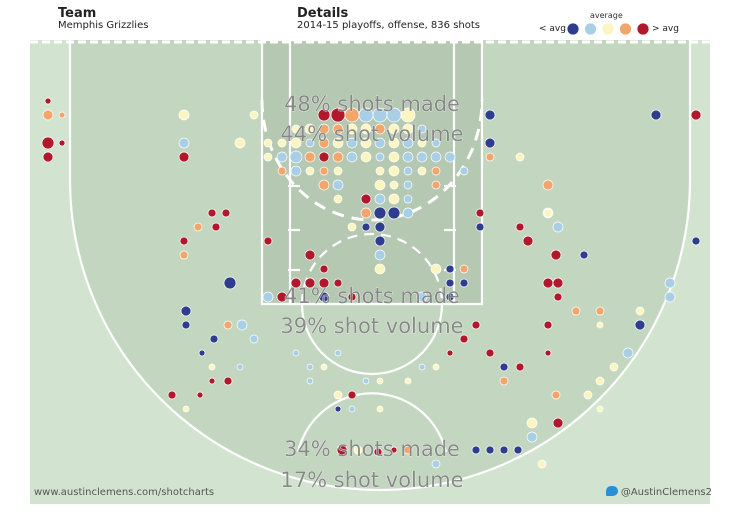 This screenshot has height=512, width=740. Describe the element at coordinates (552, 29) in the screenshot. I see `legend-low-label: < avg` at that location.